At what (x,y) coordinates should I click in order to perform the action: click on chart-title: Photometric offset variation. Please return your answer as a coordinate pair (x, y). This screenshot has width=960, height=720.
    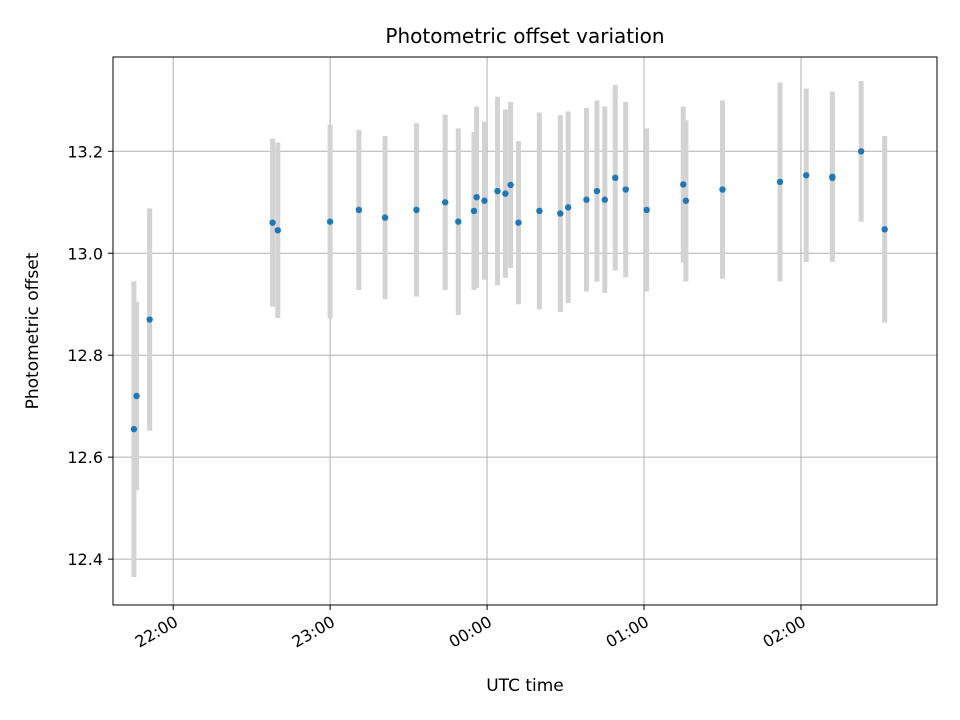
    Looking at the image, I should click on (524, 36).